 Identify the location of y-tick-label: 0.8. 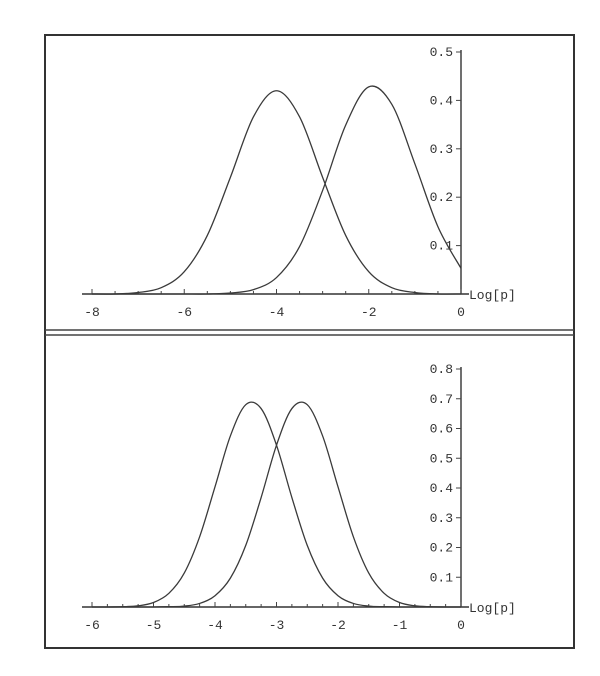
(441, 369).